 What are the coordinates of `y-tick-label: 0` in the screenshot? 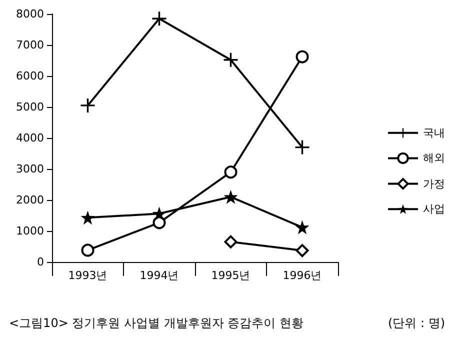 It's located at (40, 262).